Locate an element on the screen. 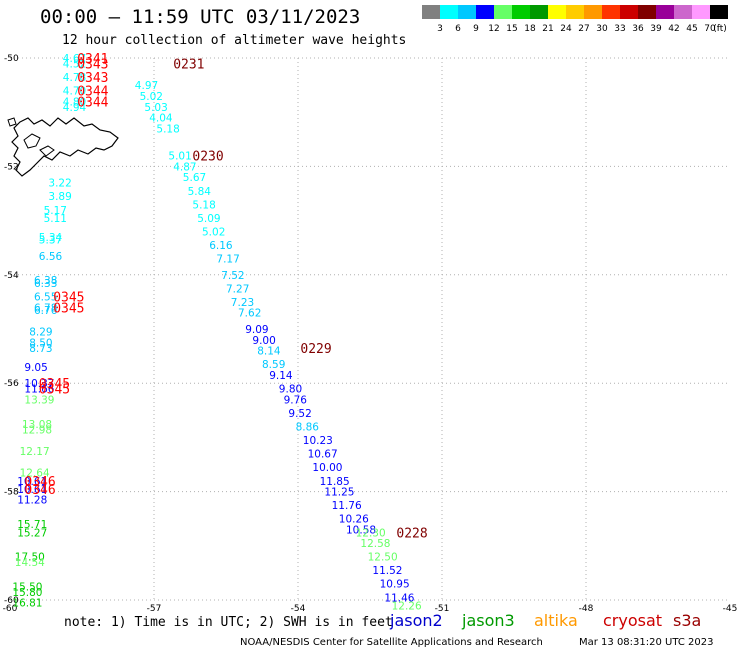  wave-height-label: 6.78 is located at coordinates (45, 308).